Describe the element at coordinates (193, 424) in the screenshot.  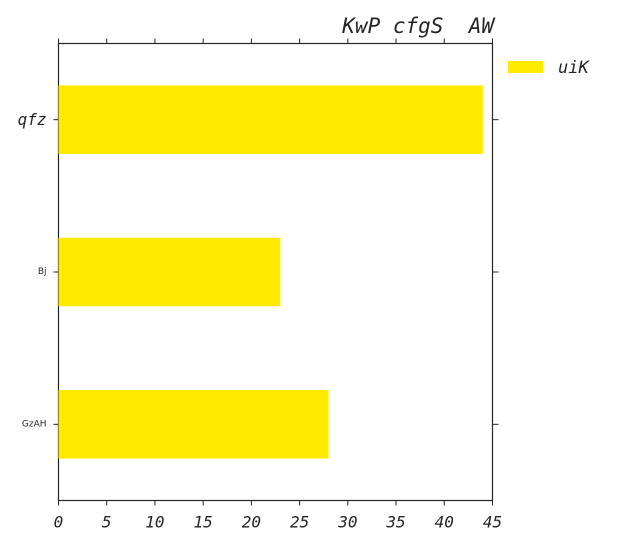
I see `bar-gzah` at that location.